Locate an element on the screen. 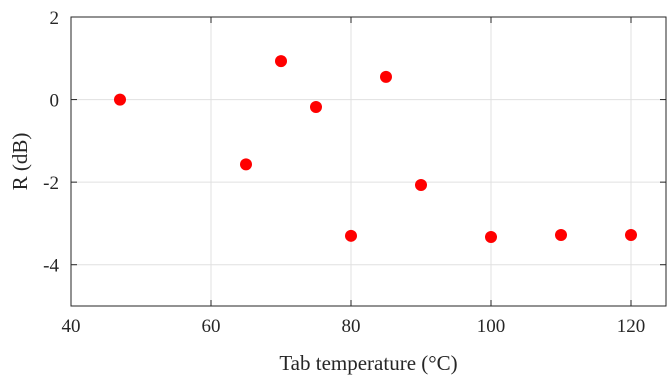 This screenshot has height=379, width=667. x-tick-label: 100 is located at coordinates (491, 326).